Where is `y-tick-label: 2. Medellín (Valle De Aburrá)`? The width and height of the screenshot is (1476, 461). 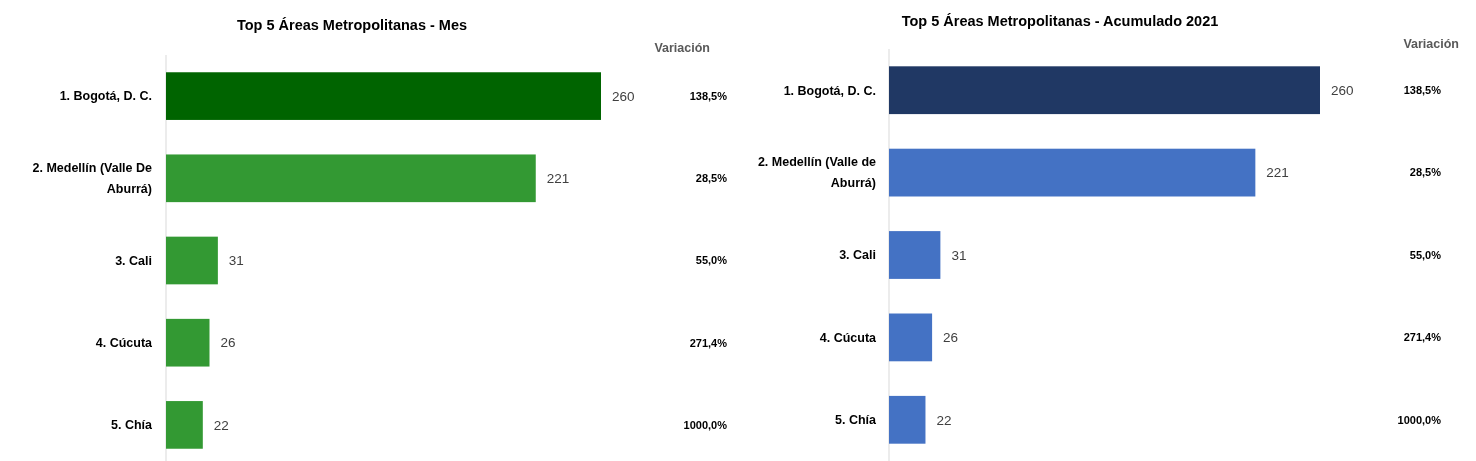 y-tick-label: 2. Medellín (Valle De Aburrá) is located at coordinates (92, 179).